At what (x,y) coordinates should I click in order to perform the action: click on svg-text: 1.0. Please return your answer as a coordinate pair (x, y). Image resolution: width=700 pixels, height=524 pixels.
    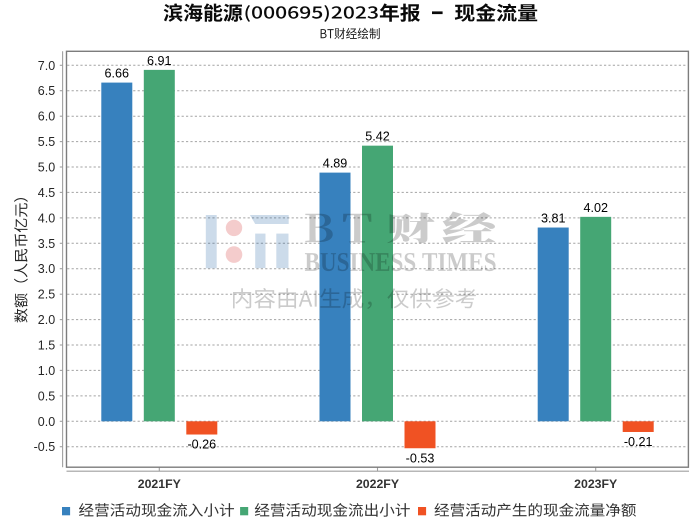
    Looking at the image, I should click on (46, 371).